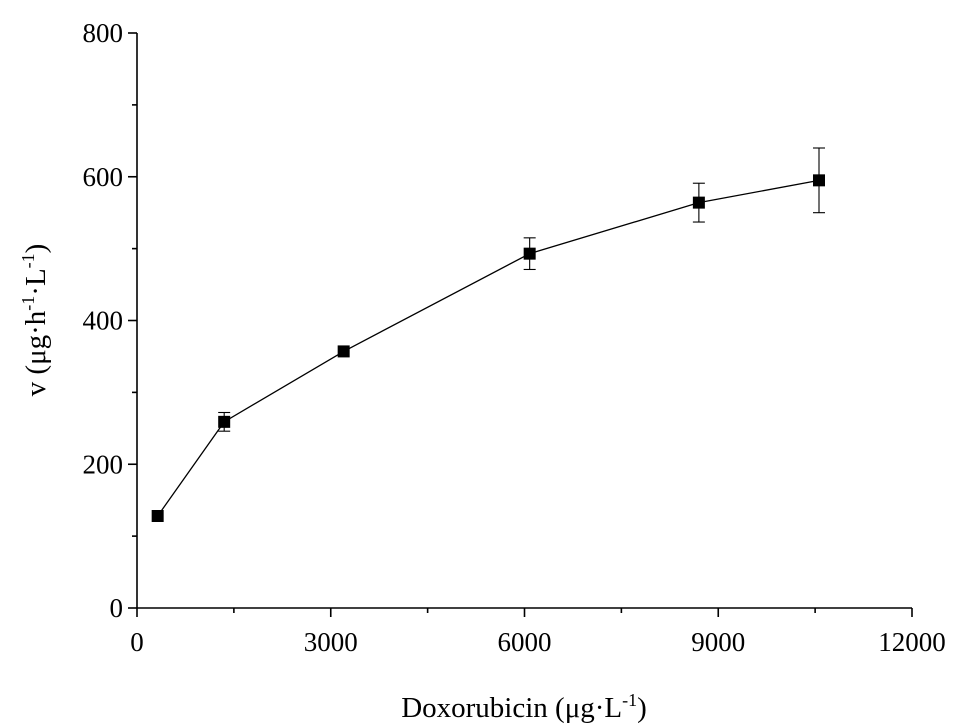 Image resolution: width=960 pixels, height=727 pixels. What do you see at coordinates (28, 303) in the screenshot?
I see `y-axis-title-superscript-1: -1` at bounding box center [28, 303].